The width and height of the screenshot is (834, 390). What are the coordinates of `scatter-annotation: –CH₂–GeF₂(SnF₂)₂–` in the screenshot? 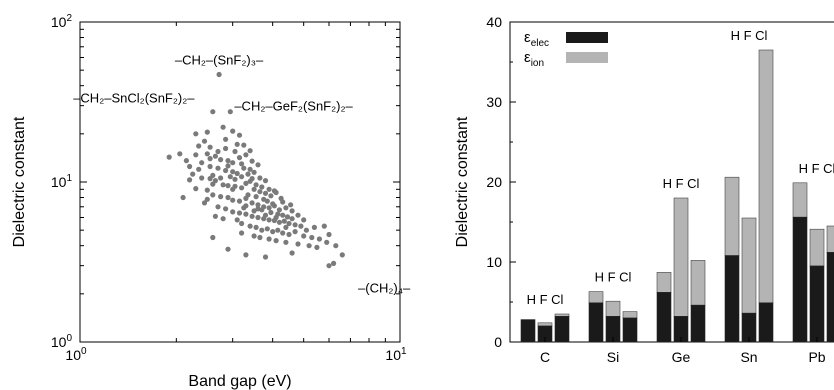 It's located at (293, 106).